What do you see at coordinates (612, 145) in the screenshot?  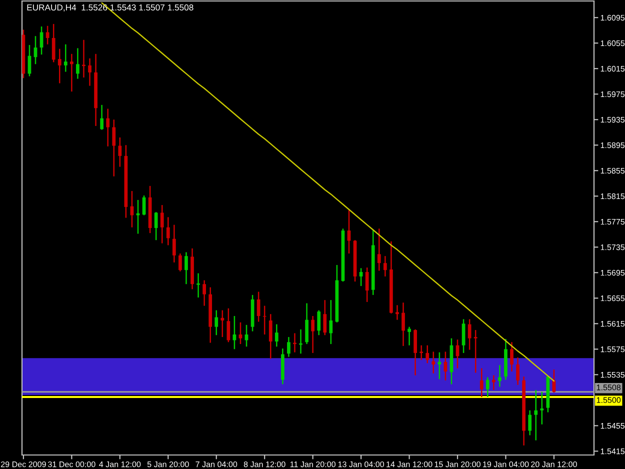 I see `y-tick-label: 1.5895` at bounding box center [612, 145].